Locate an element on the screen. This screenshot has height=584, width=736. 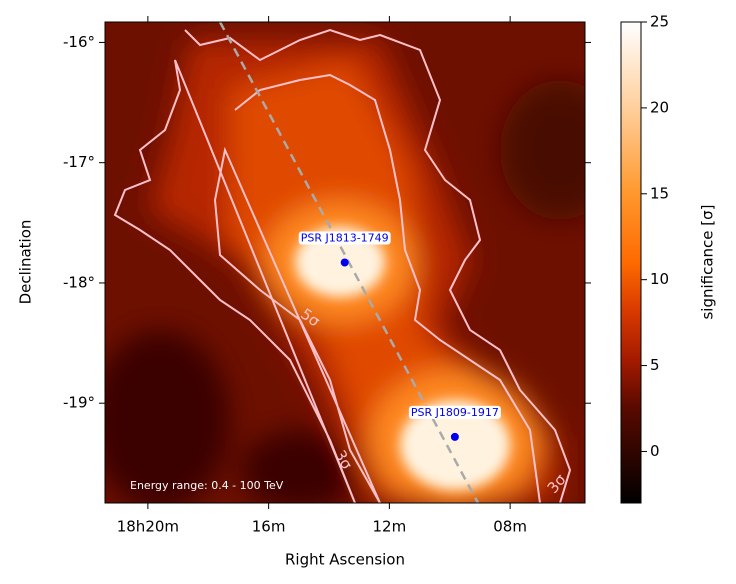
colorbar-tick-label: 25 is located at coordinates (659, 22).